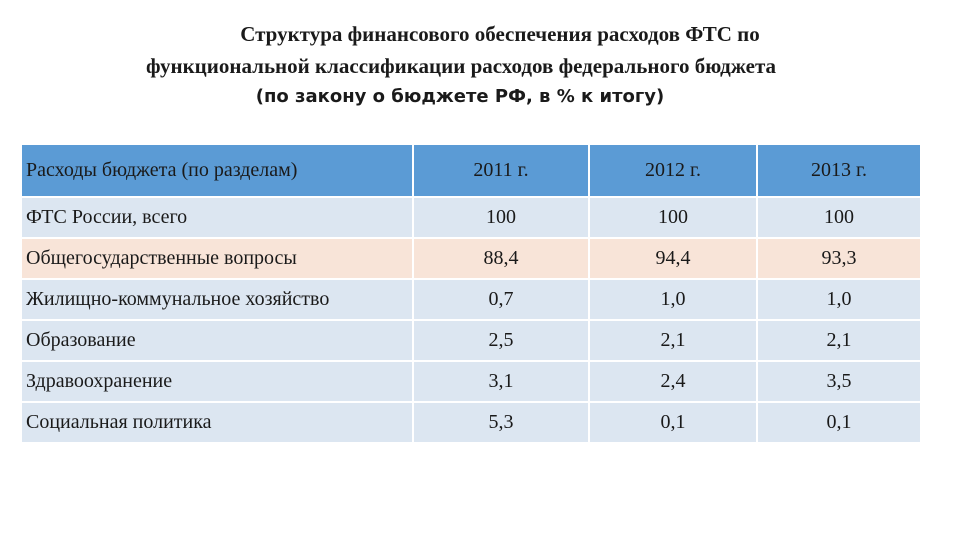 The image size is (960, 540). I want to click on cell-value: 3,1, so click(501, 381).